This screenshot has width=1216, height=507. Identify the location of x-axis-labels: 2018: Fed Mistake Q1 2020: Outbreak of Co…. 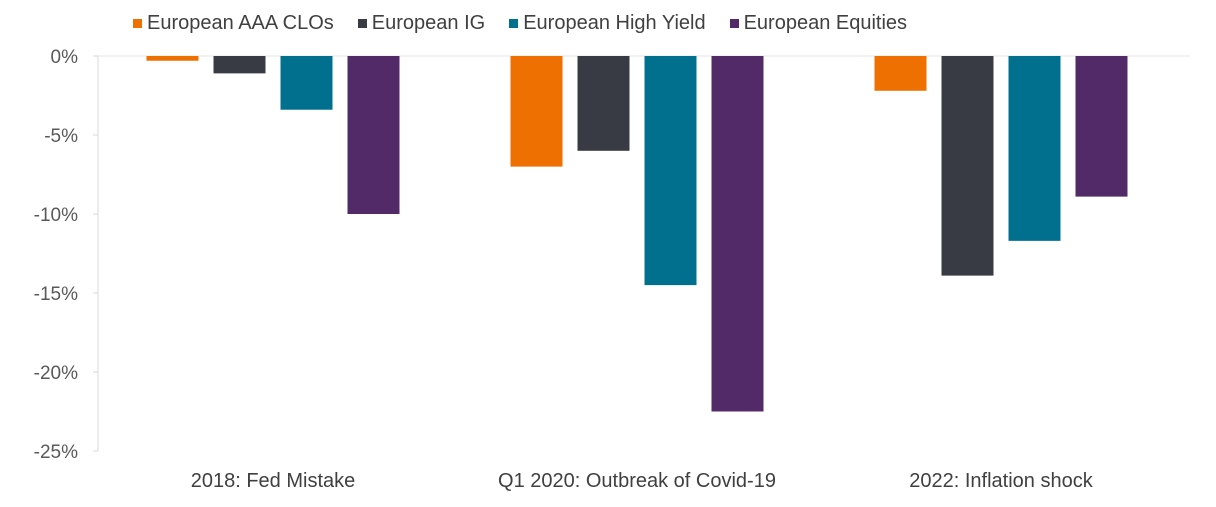
(642, 481).